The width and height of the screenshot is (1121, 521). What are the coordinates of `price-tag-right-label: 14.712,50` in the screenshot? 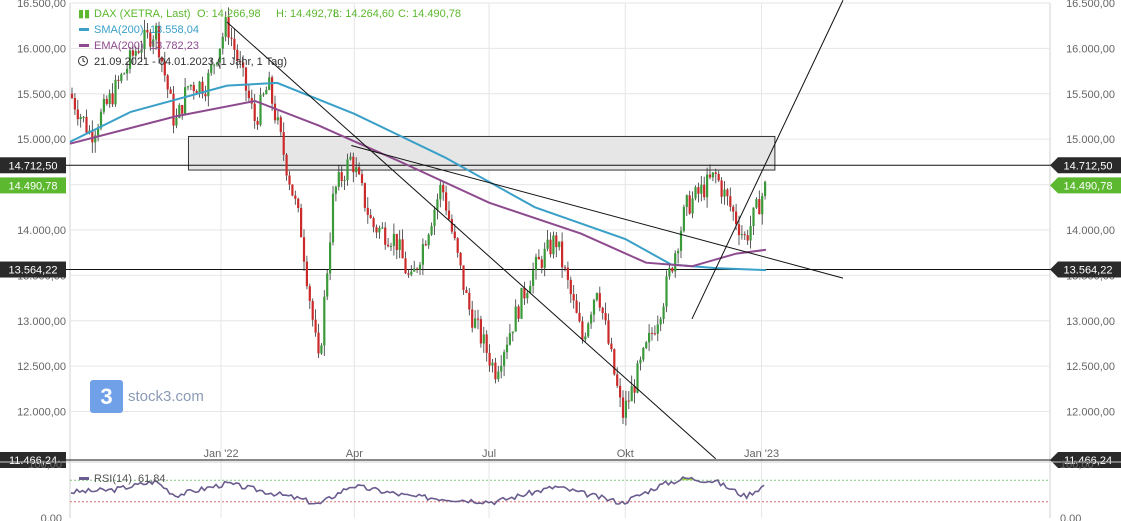 It's located at (1088, 166).